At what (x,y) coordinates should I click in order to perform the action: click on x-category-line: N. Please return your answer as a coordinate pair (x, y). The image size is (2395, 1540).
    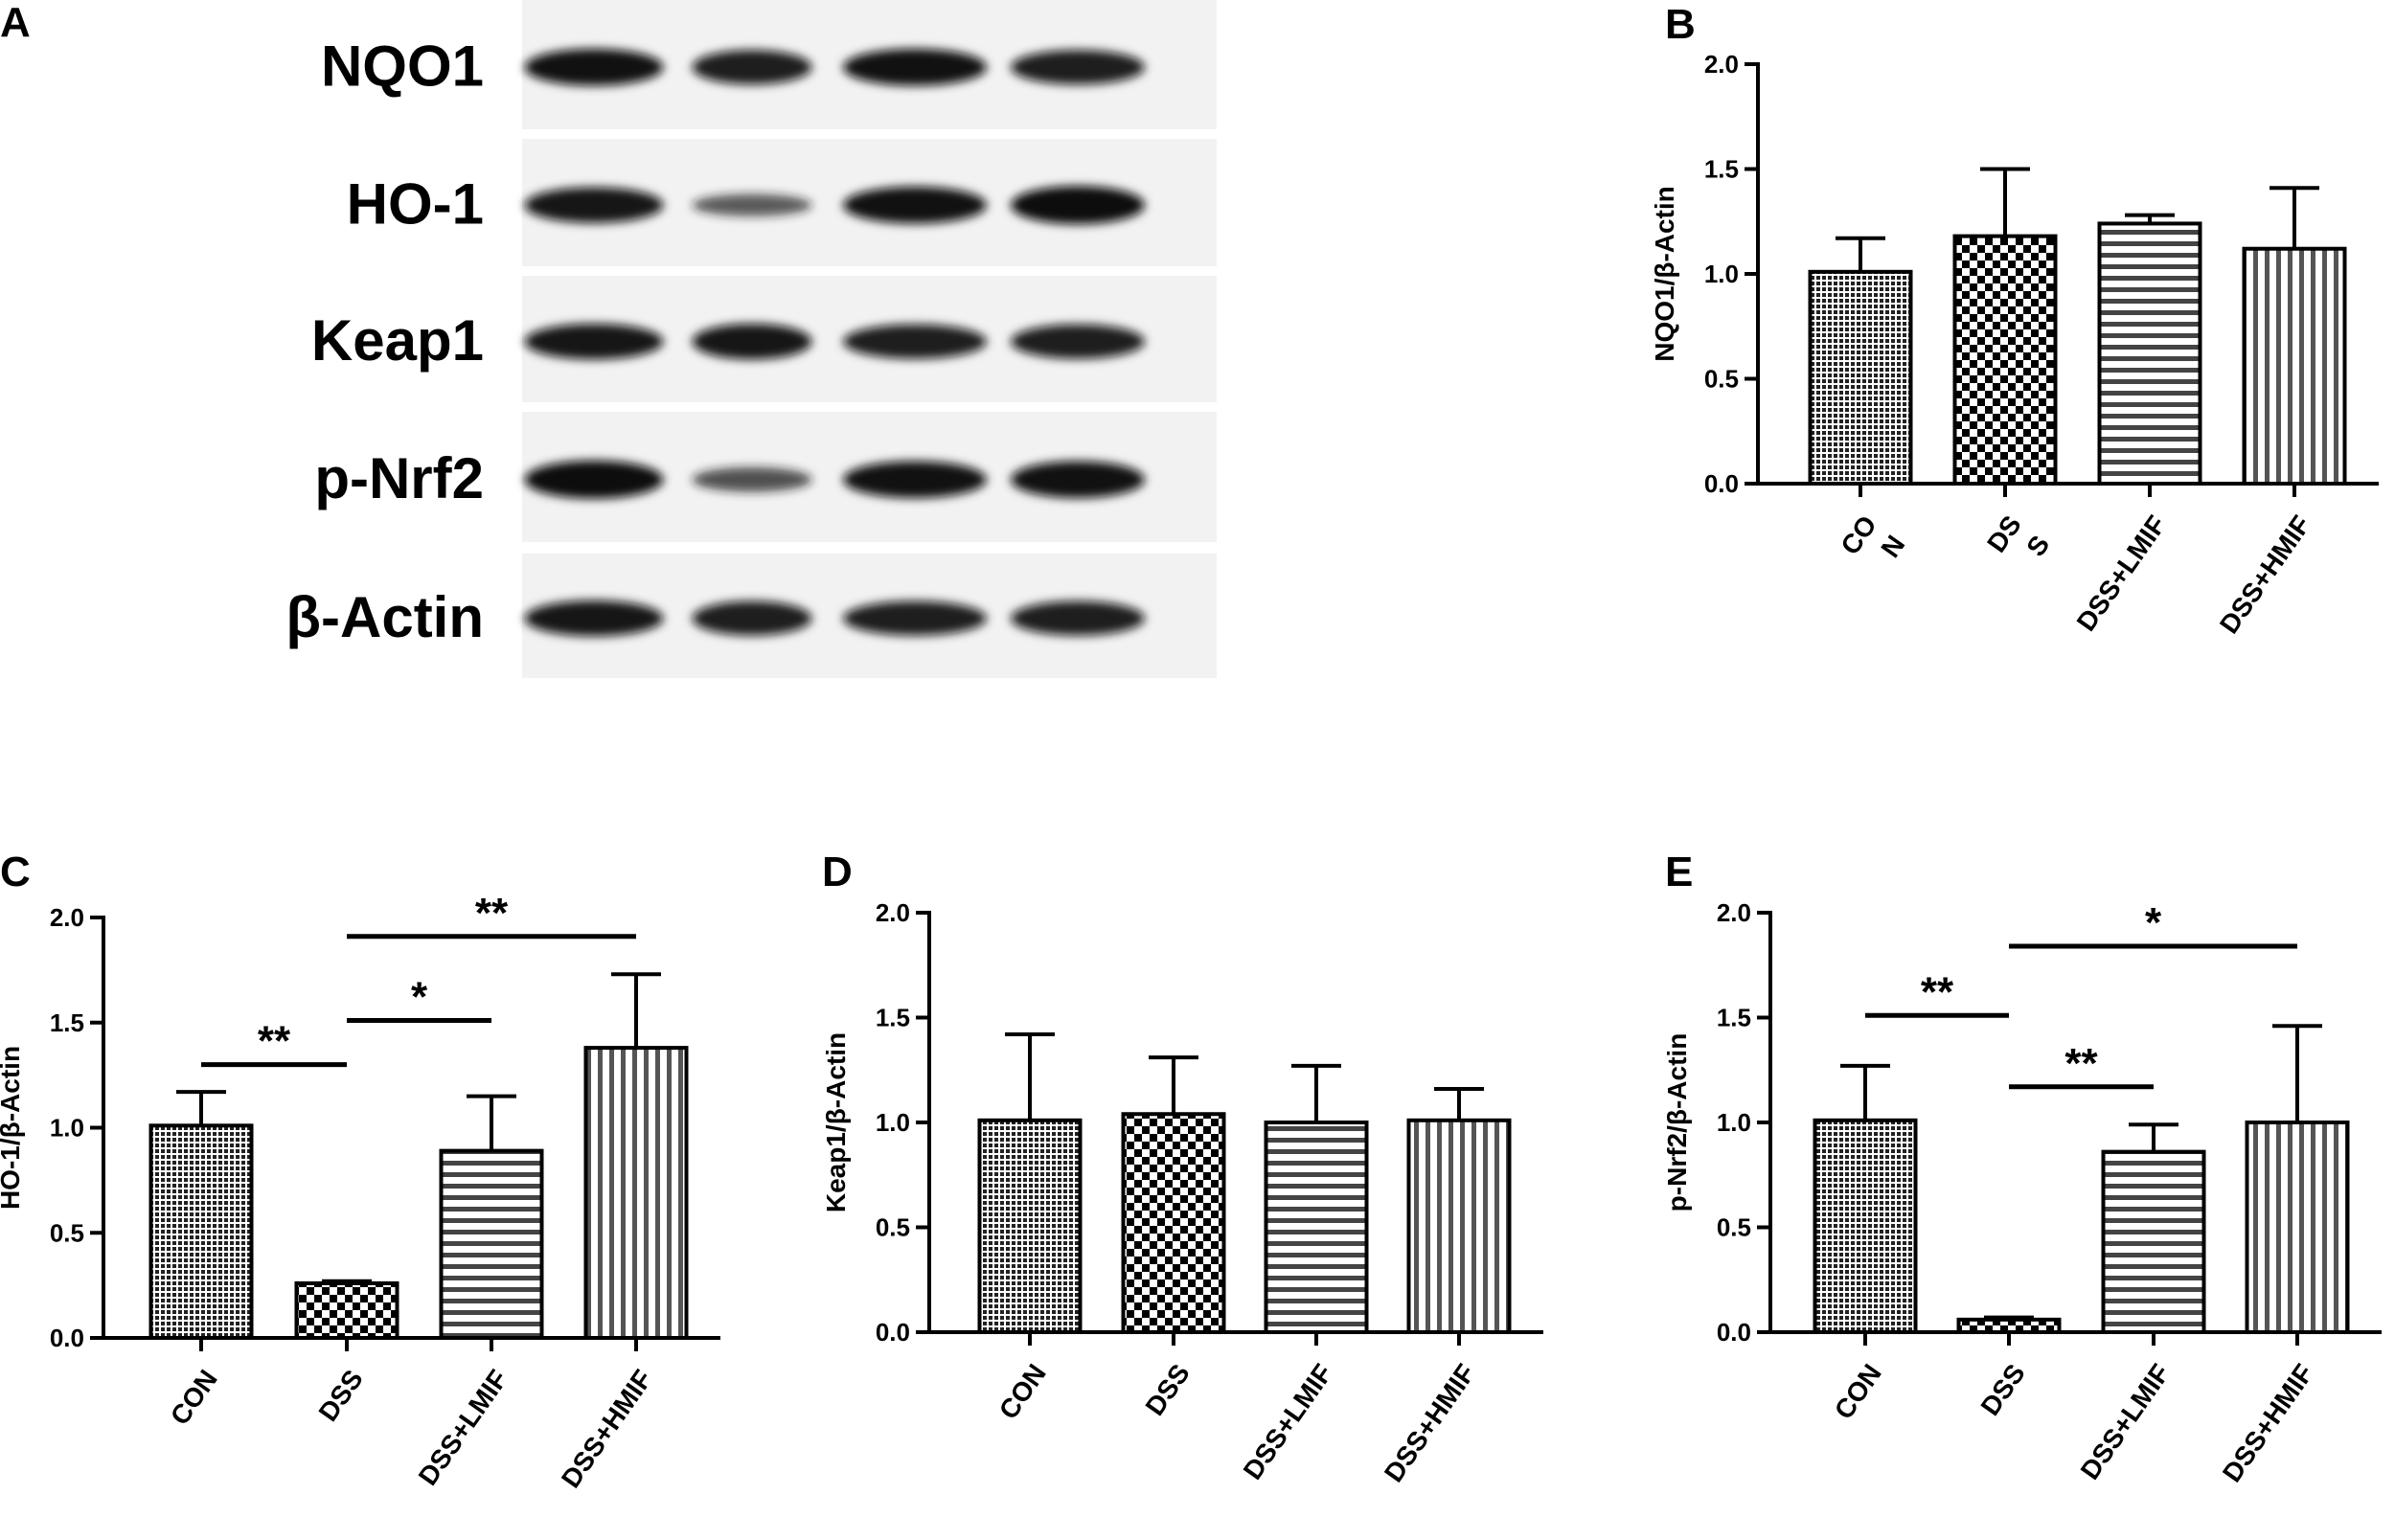
    Looking at the image, I should click on (1893, 546).